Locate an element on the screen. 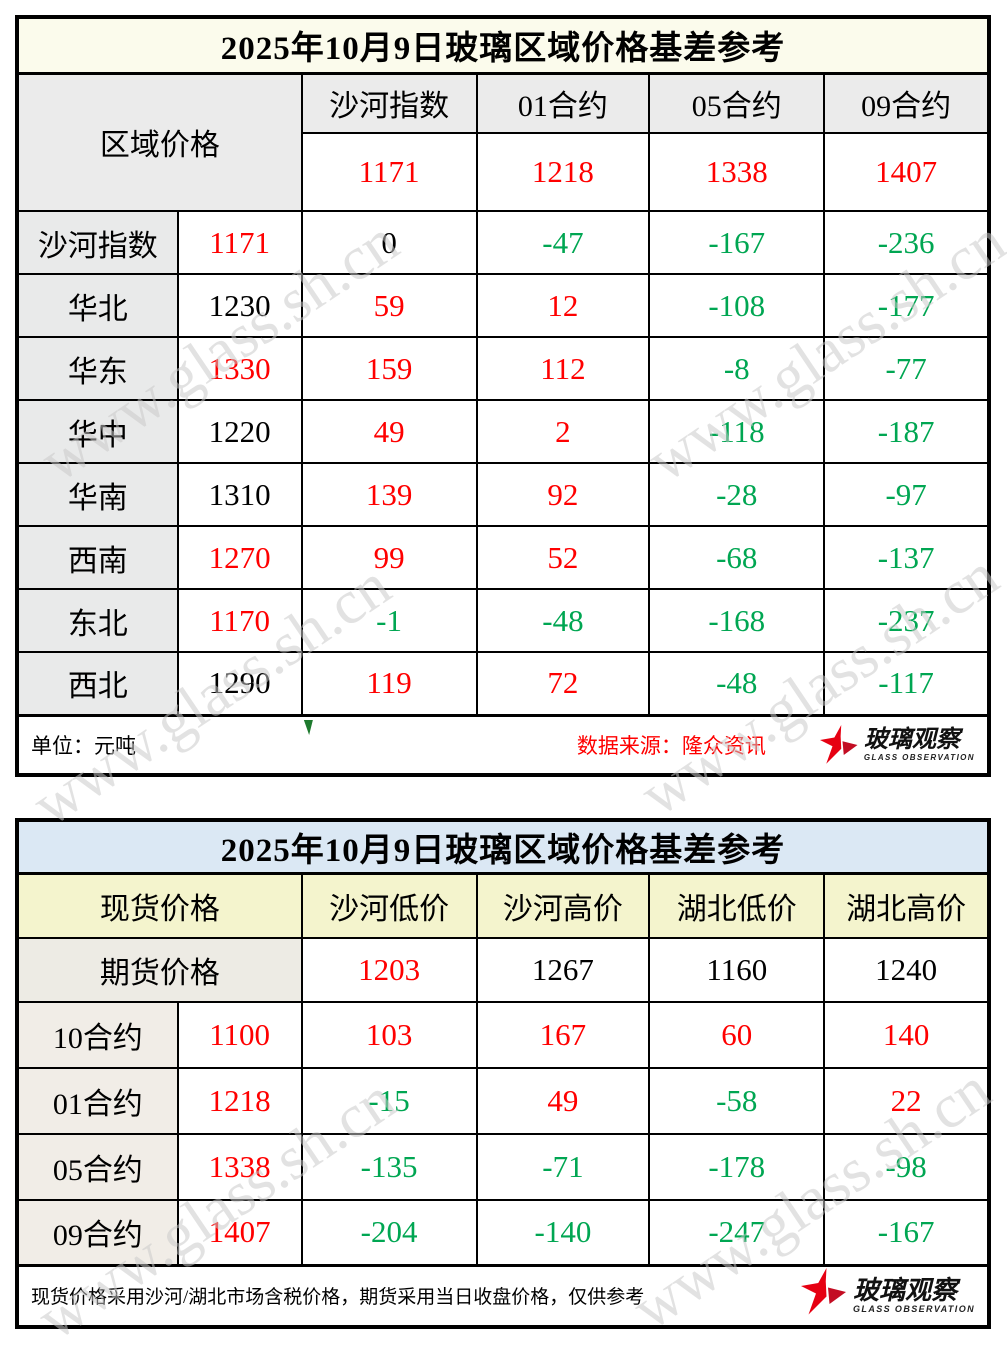  price-cell: 1270 is located at coordinates (239, 557).